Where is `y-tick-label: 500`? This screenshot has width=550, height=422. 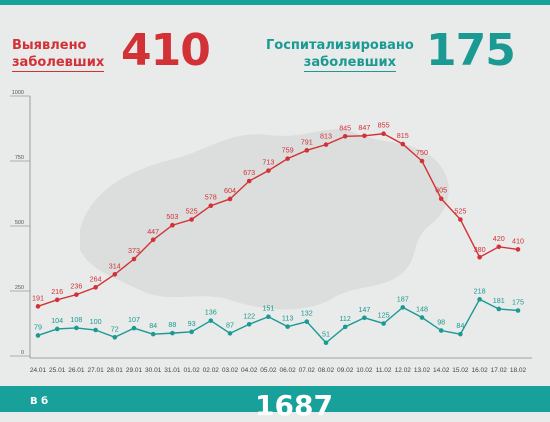 y-tick-label: 500 is located at coordinates (19, 223).